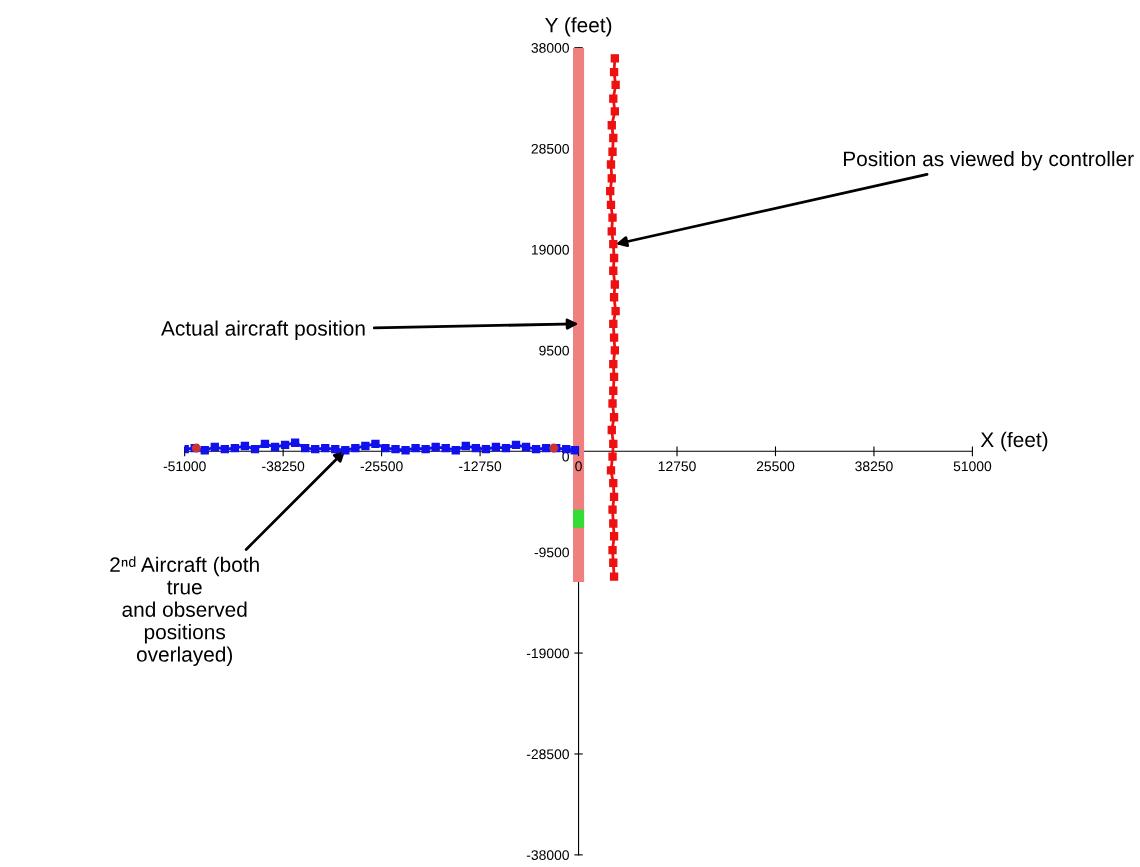 This screenshot has width=1140, height=867. What do you see at coordinates (550, 148) in the screenshot?
I see `y-tick-label: 28500` at bounding box center [550, 148].